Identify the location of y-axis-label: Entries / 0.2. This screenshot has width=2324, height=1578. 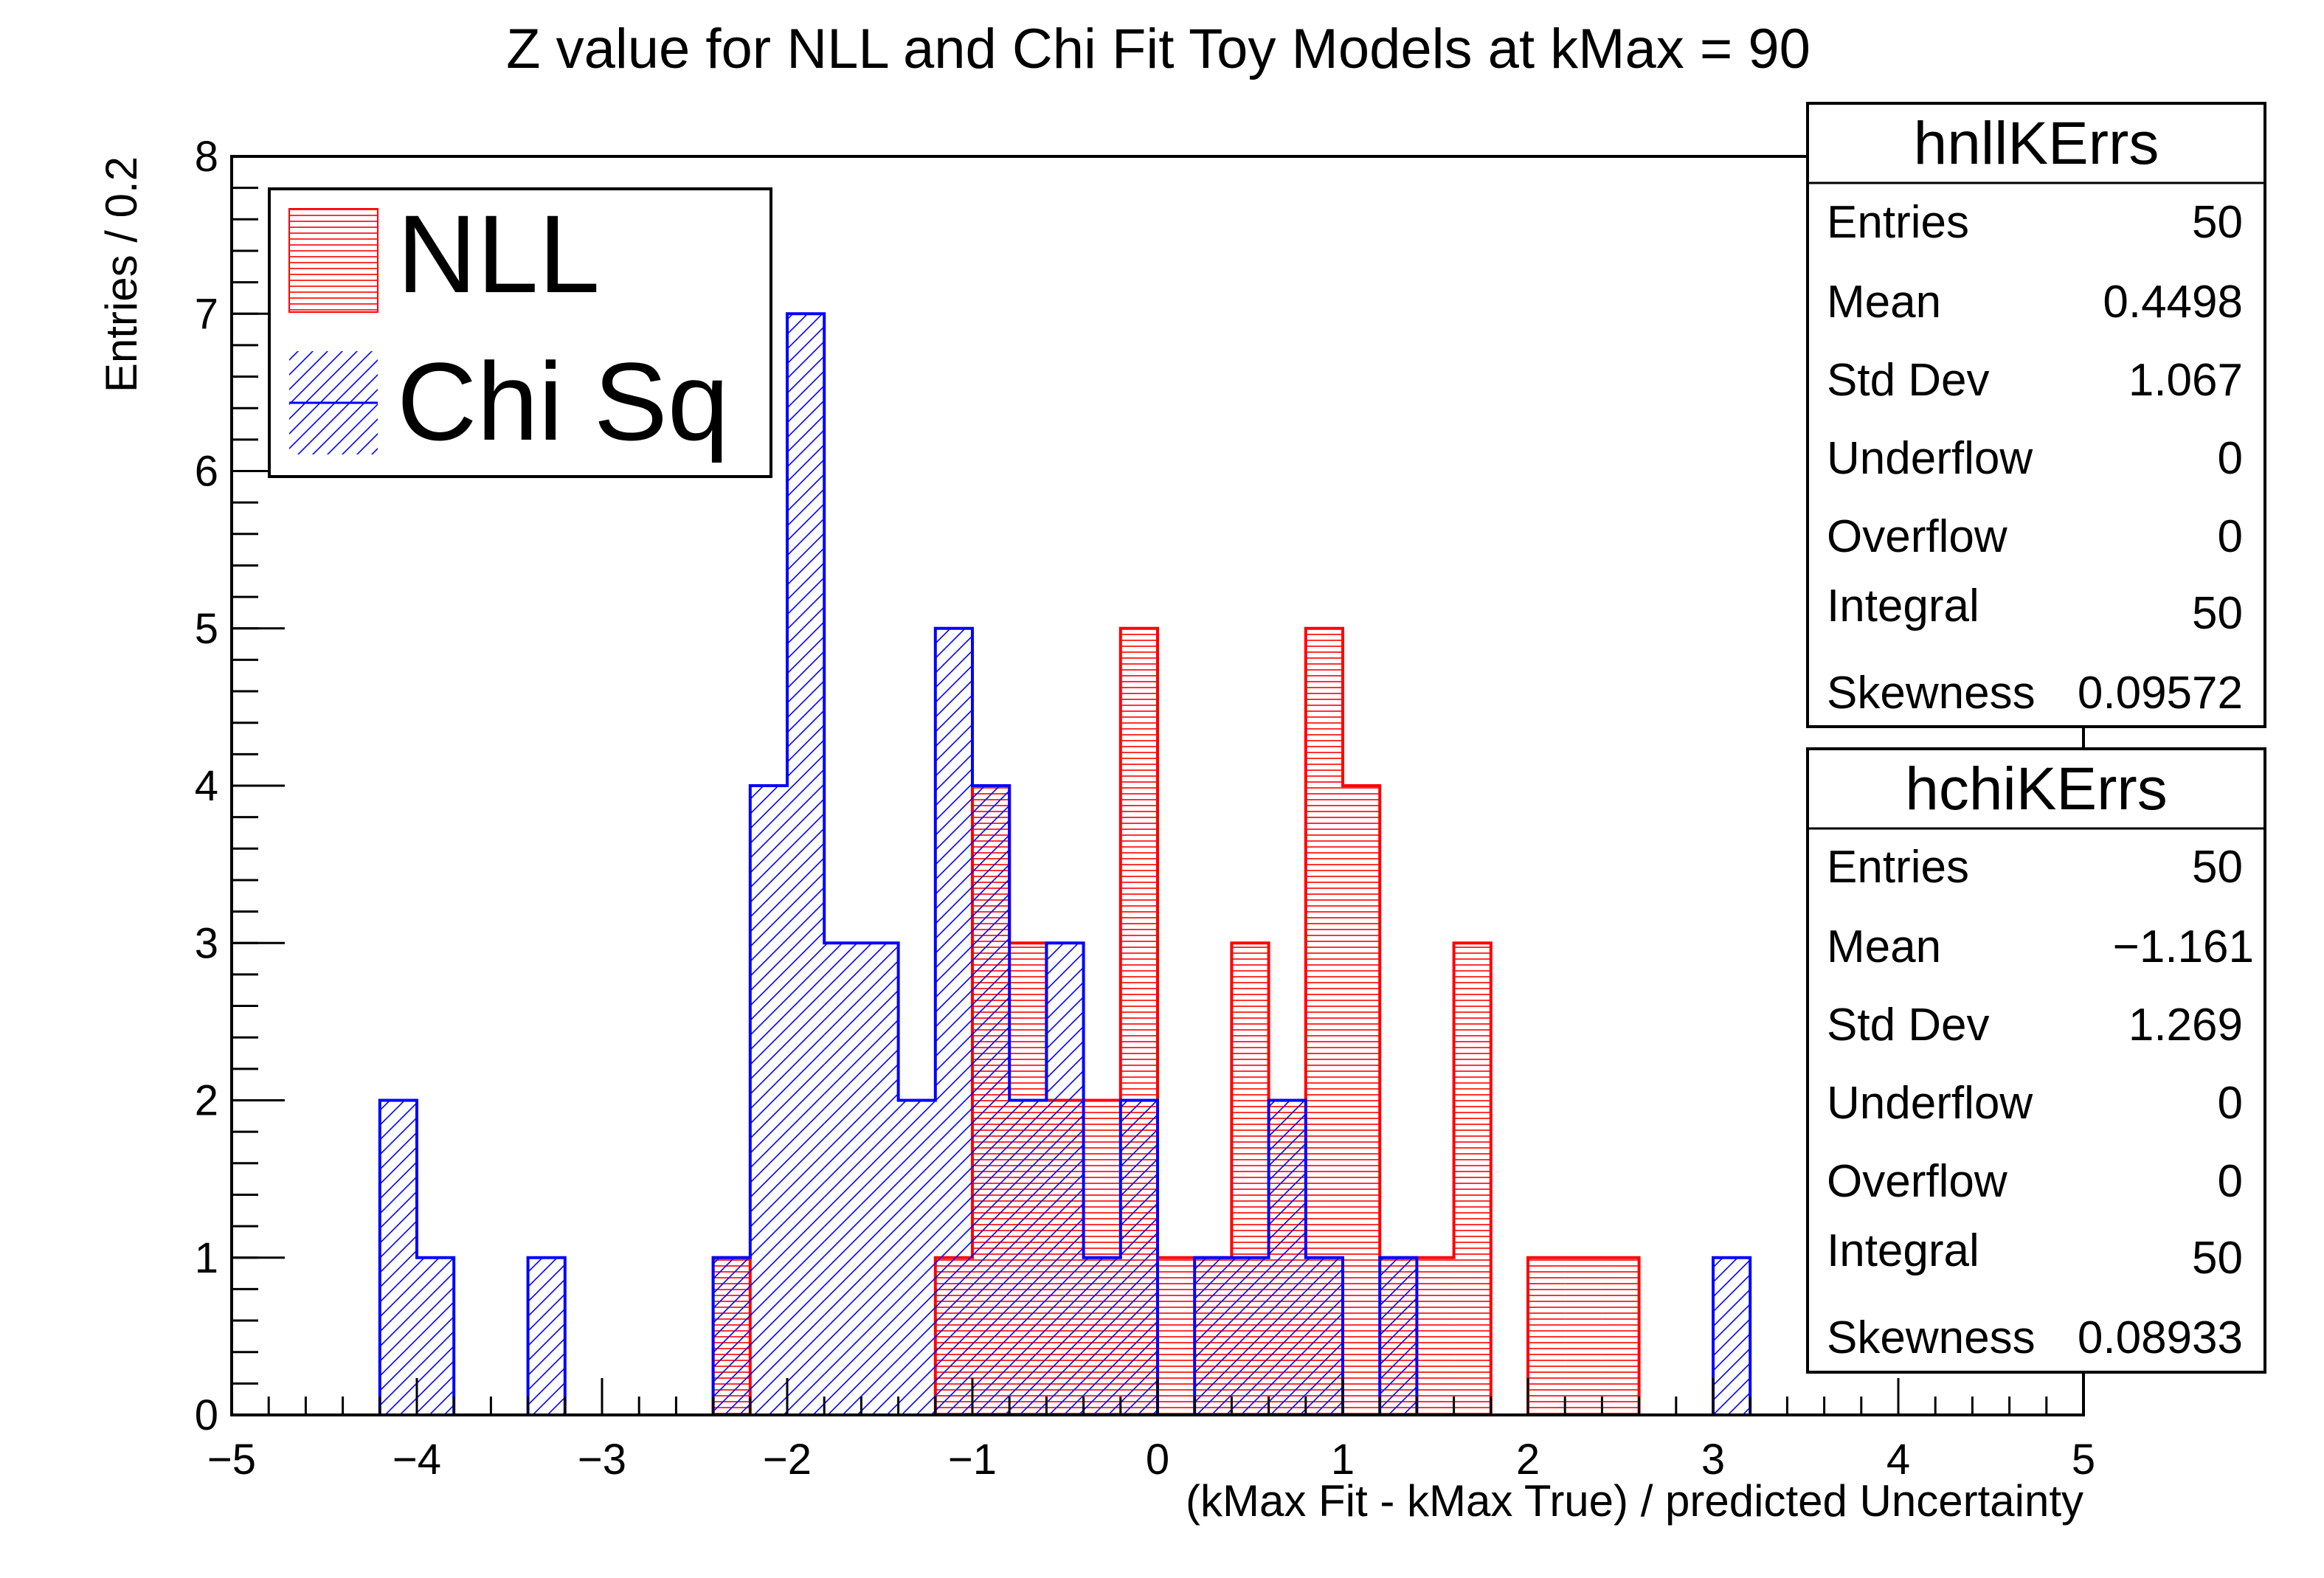
(121, 274).